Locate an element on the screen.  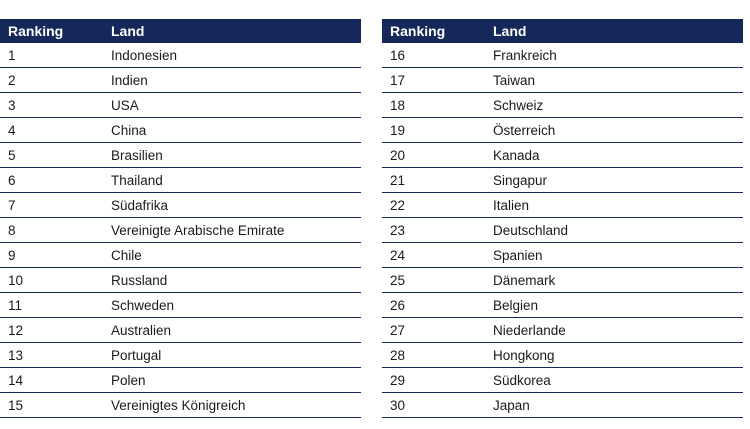
table-row: 7 Südafrika is located at coordinates (180, 205).